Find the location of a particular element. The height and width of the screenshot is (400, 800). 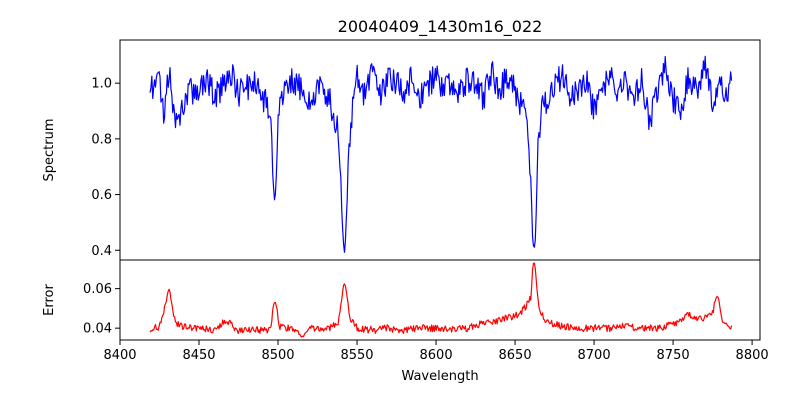

x-tick-label: 8650 is located at coordinates (515, 355).